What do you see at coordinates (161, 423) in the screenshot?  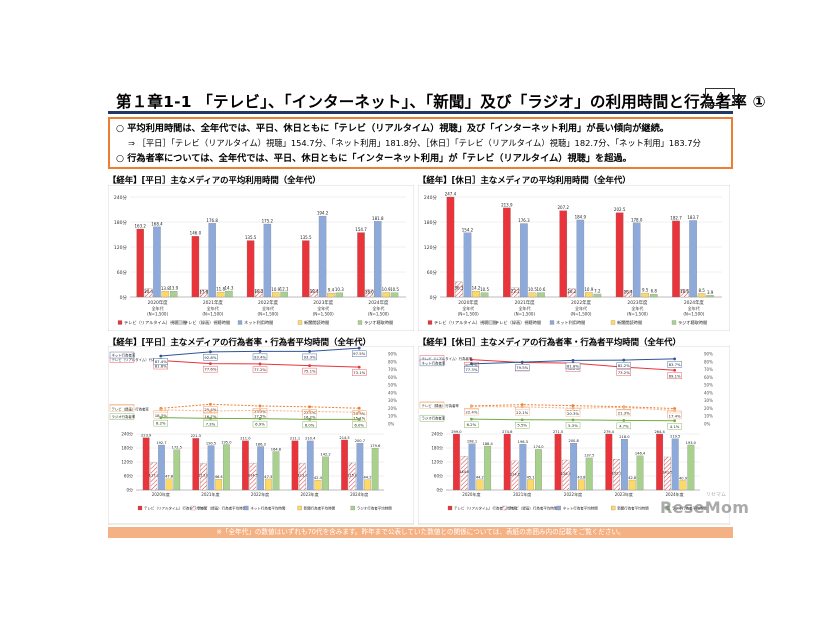 I see `rate-value-label: 8.2%` at bounding box center [161, 423].